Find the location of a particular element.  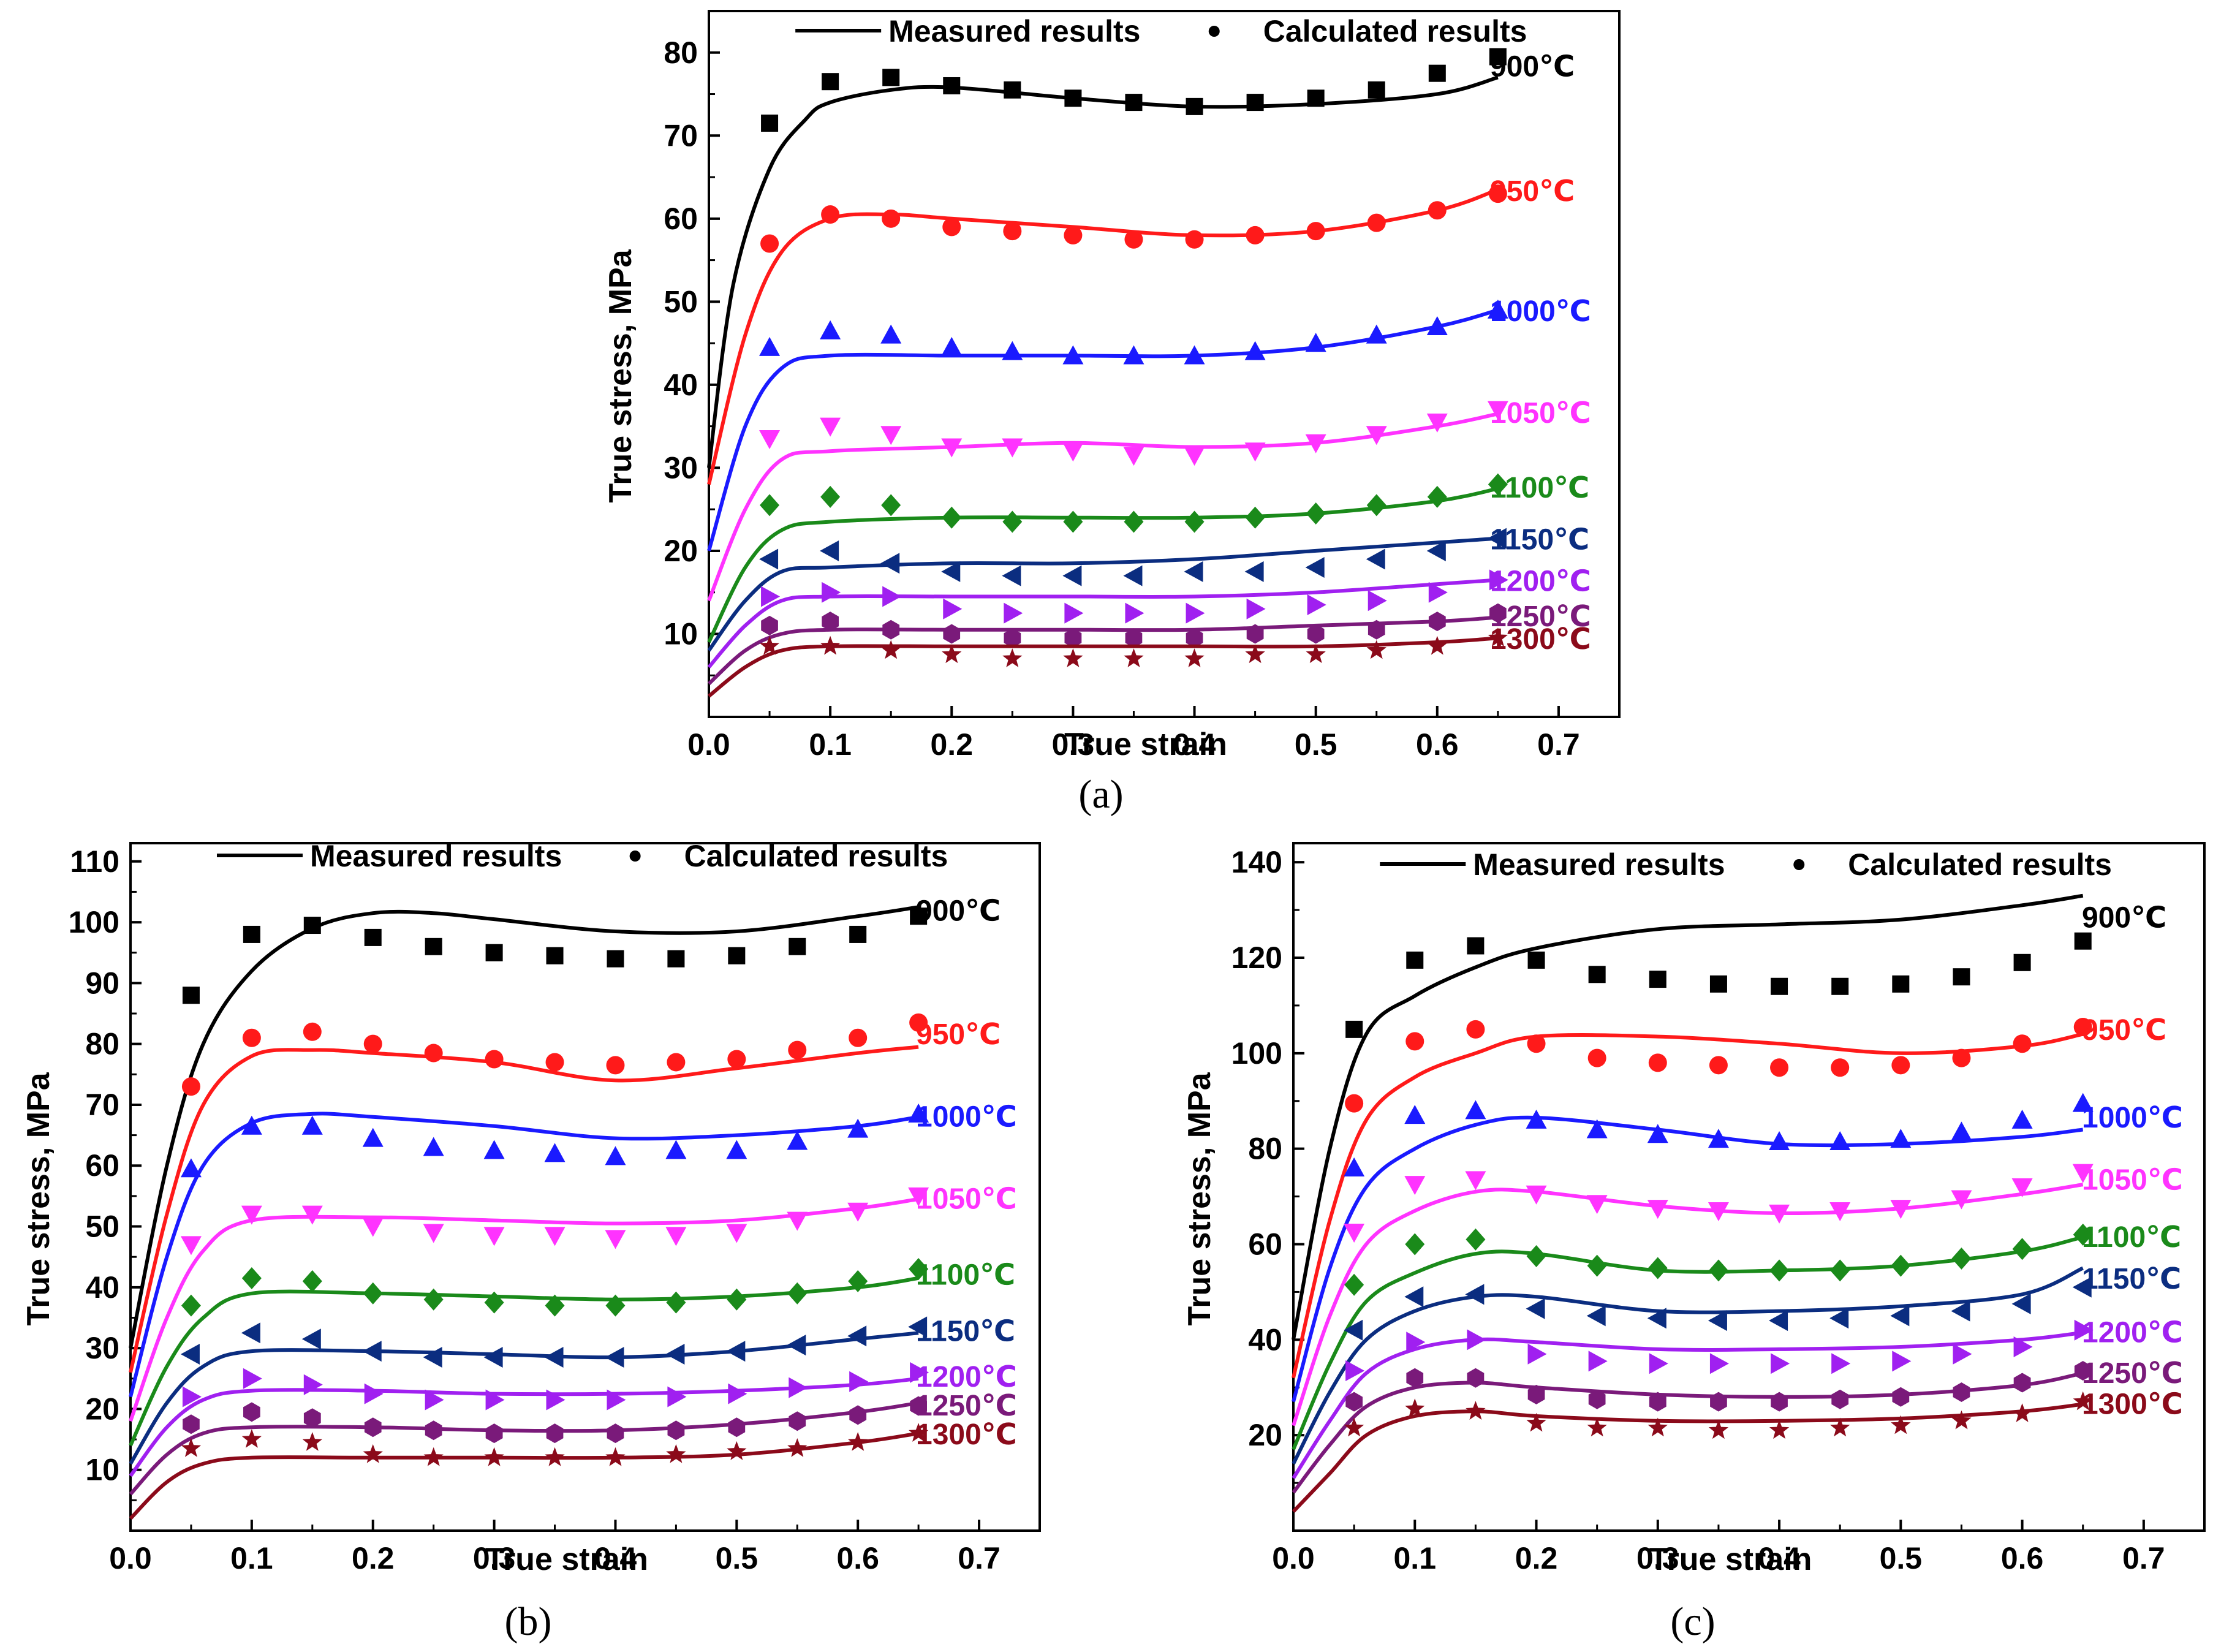

x-tick-label: 0.1 is located at coordinates (830, 744).